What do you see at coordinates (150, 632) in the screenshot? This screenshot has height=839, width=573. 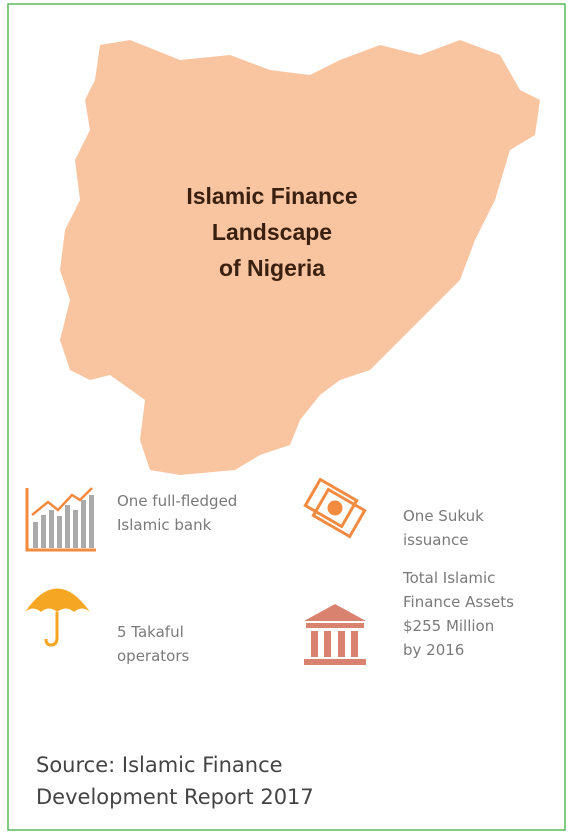 I see `item-text: 5 Takaful` at bounding box center [150, 632].